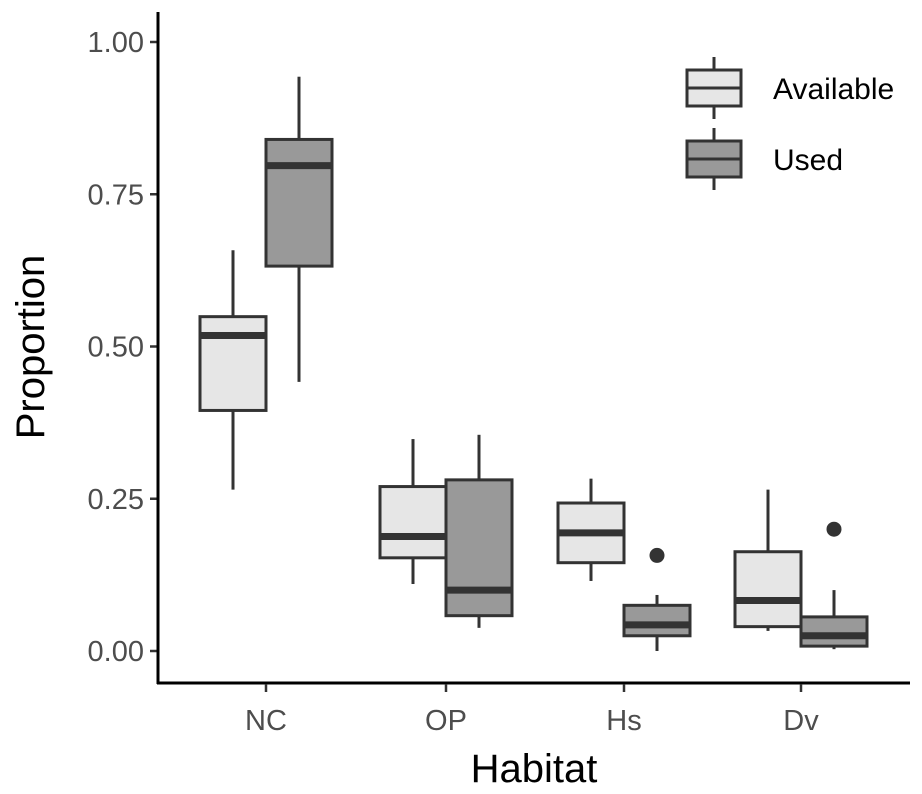  Describe the element at coordinates (623, 721) in the screenshot. I see `x-tick-label: Hs` at that location.